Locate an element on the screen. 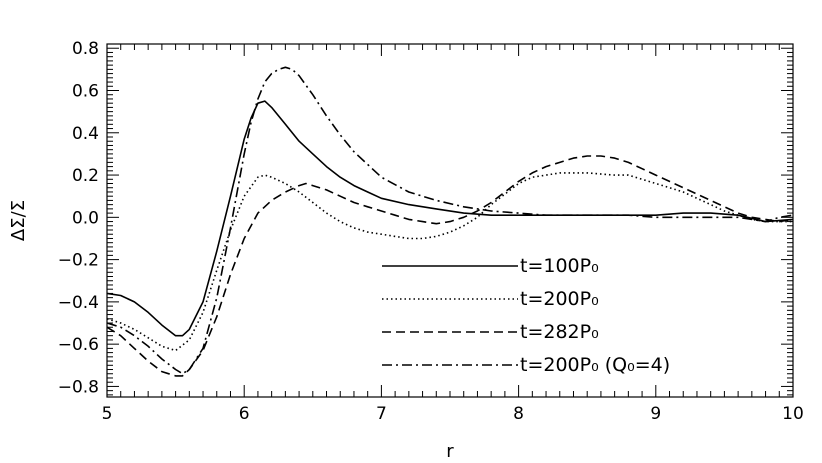  x-tick-label: 8 is located at coordinates (518, 414).